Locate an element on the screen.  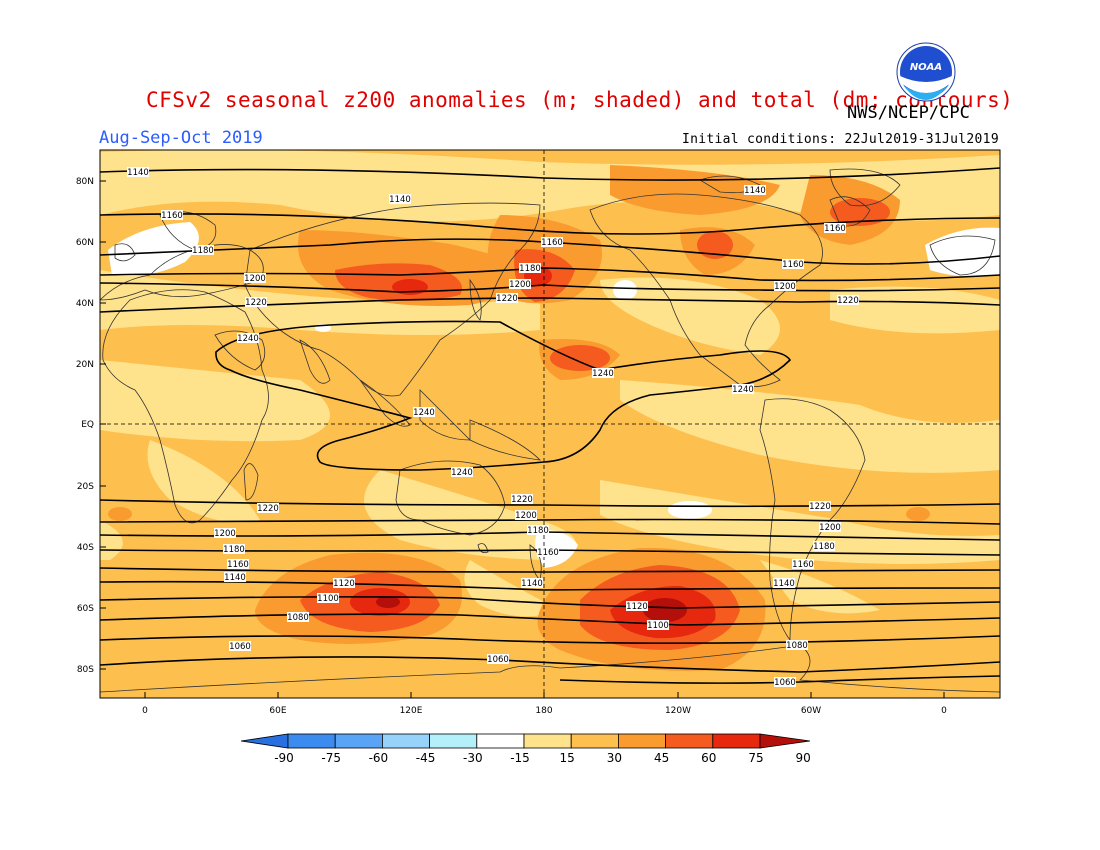
colorbar-label: -75 is located at coordinates (331, 758).